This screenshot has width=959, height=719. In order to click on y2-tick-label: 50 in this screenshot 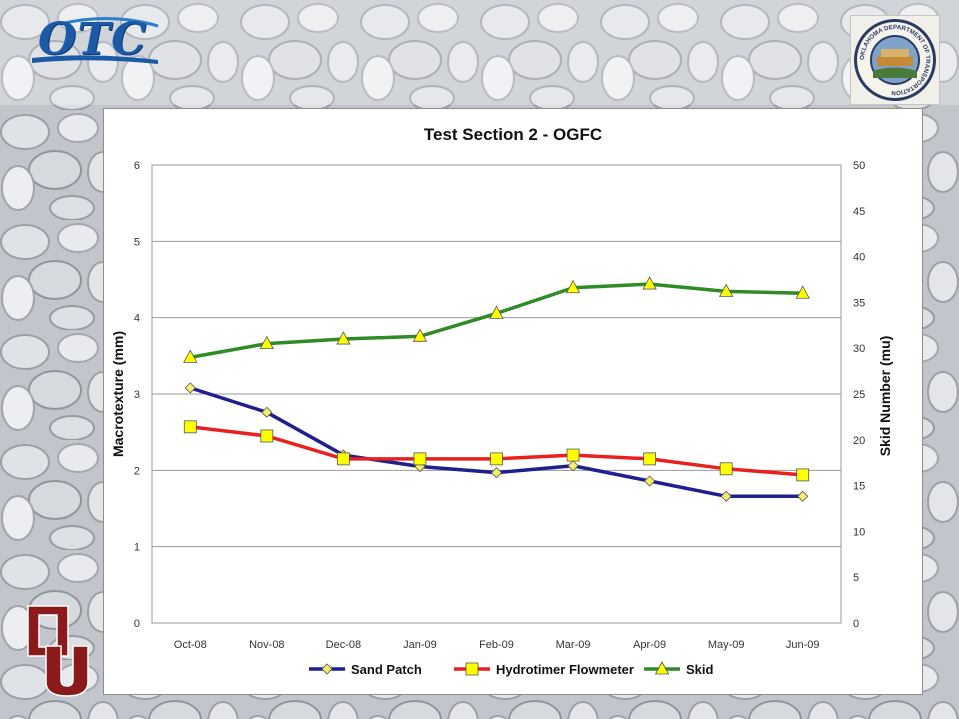, I will do `click(859, 166)`.